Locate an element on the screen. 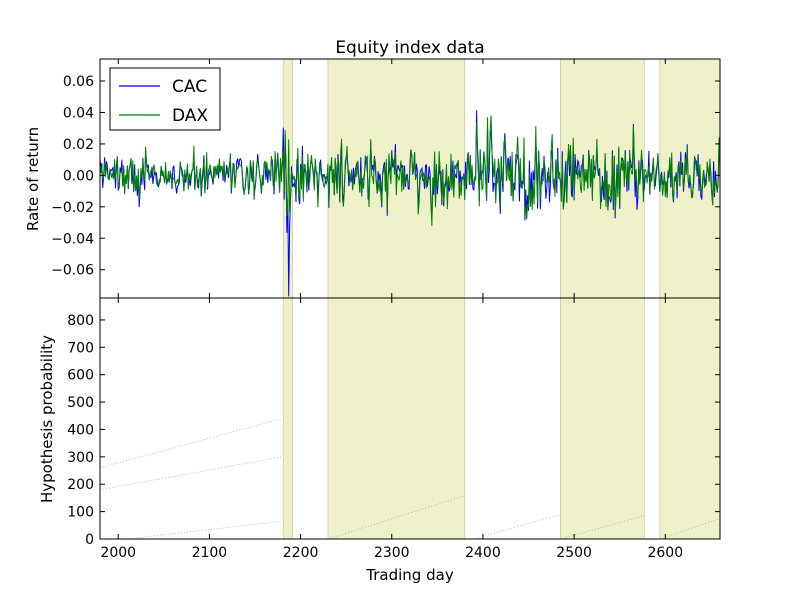  series-line-dax is located at coordinates (410, 171).